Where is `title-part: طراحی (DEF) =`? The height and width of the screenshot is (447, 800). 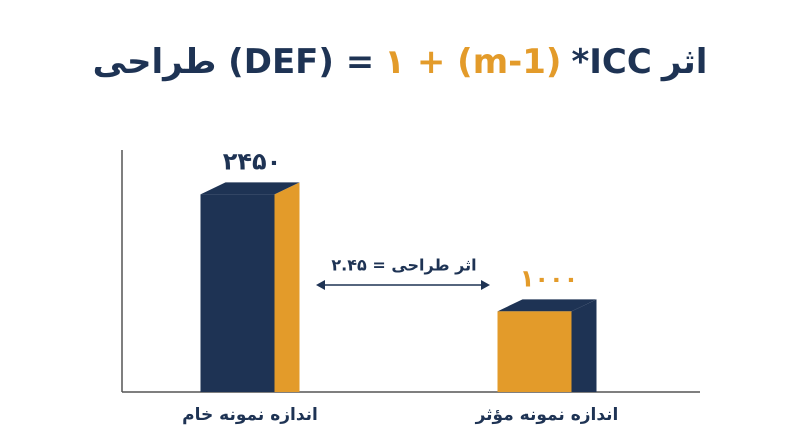
title-part: طراحی (DEF) = is located at coordinates (233, 62).